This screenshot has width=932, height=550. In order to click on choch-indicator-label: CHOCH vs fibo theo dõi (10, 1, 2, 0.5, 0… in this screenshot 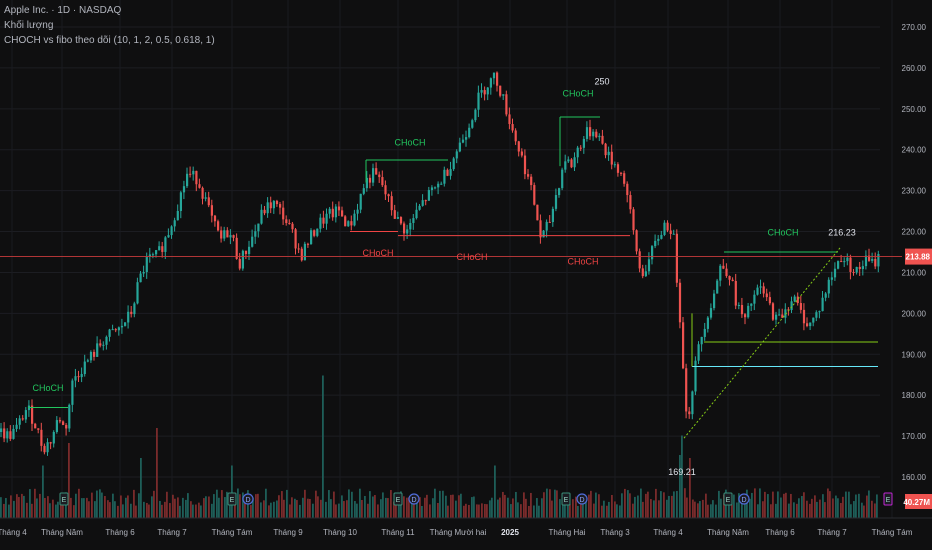, I will do `click(109, 40)`.